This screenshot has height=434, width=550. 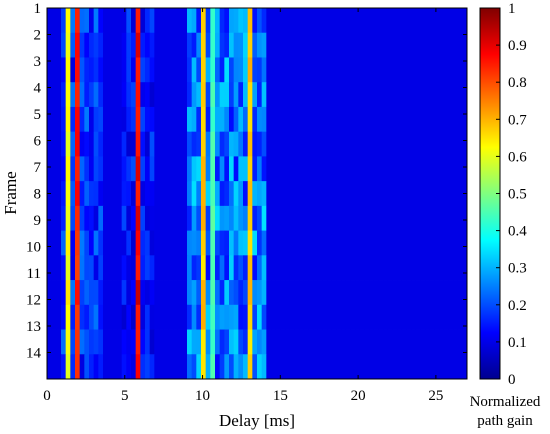 I want to click on colorbar-tick-label: 0.4, so click(x=517, y=232).